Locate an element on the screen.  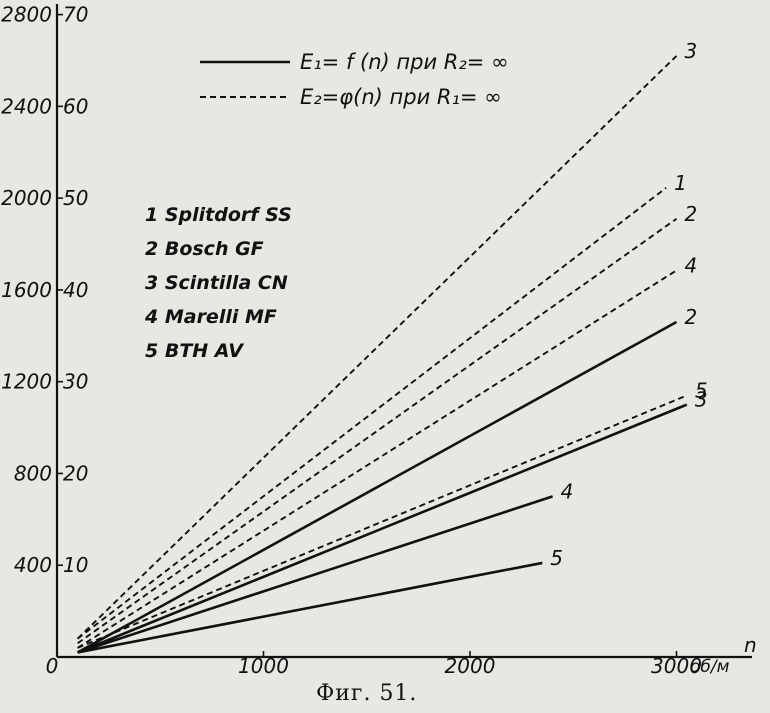
machine-item: 1 Splitdorf SS is located at coordinates (218, 215).